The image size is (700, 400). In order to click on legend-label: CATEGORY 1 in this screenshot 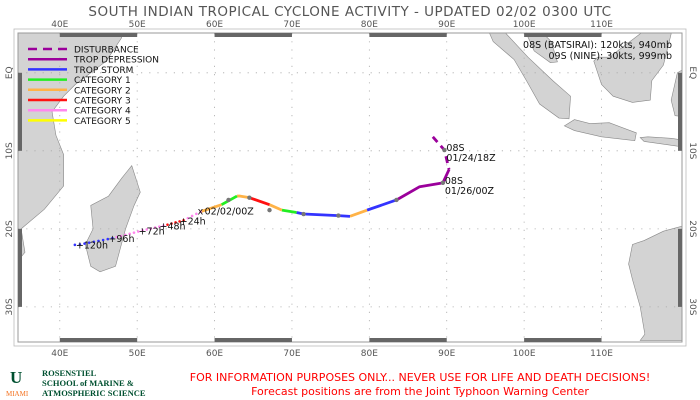, I will do `click(102, 81)`.